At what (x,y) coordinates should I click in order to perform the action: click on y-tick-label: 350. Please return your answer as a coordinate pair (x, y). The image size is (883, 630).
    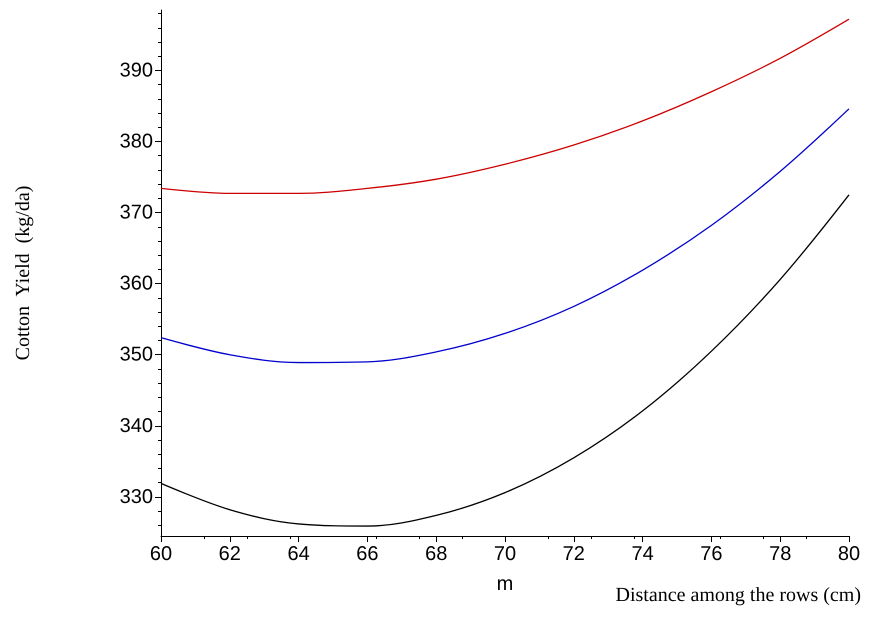
    Looking at the image, I should click on (136, 355).